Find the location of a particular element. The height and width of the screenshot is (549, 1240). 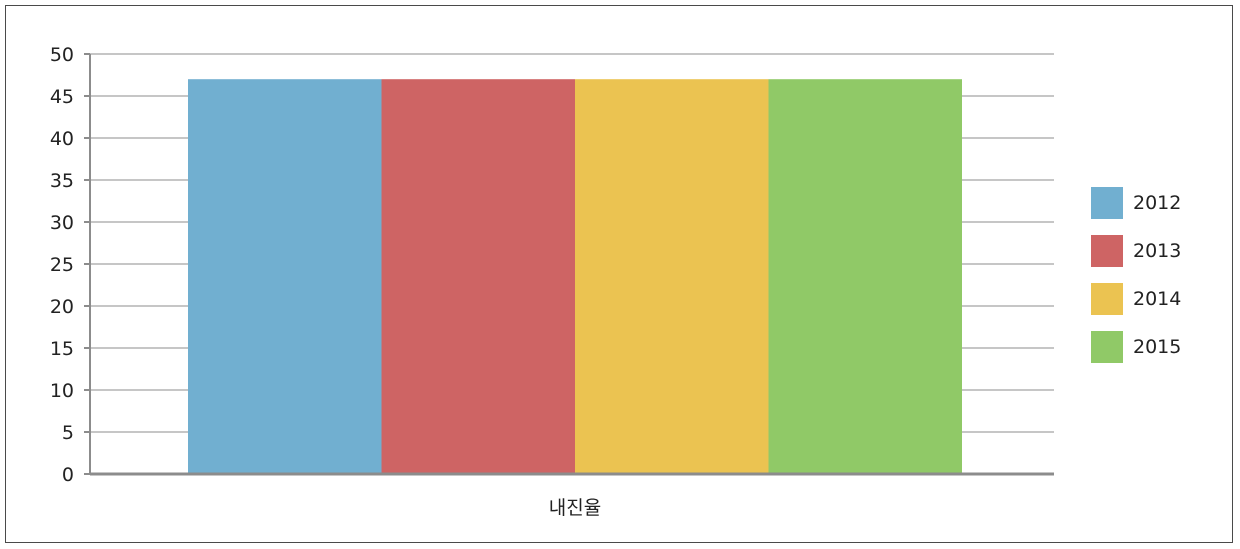

y-tick-label: 40 is located at coordinates (62, 139).